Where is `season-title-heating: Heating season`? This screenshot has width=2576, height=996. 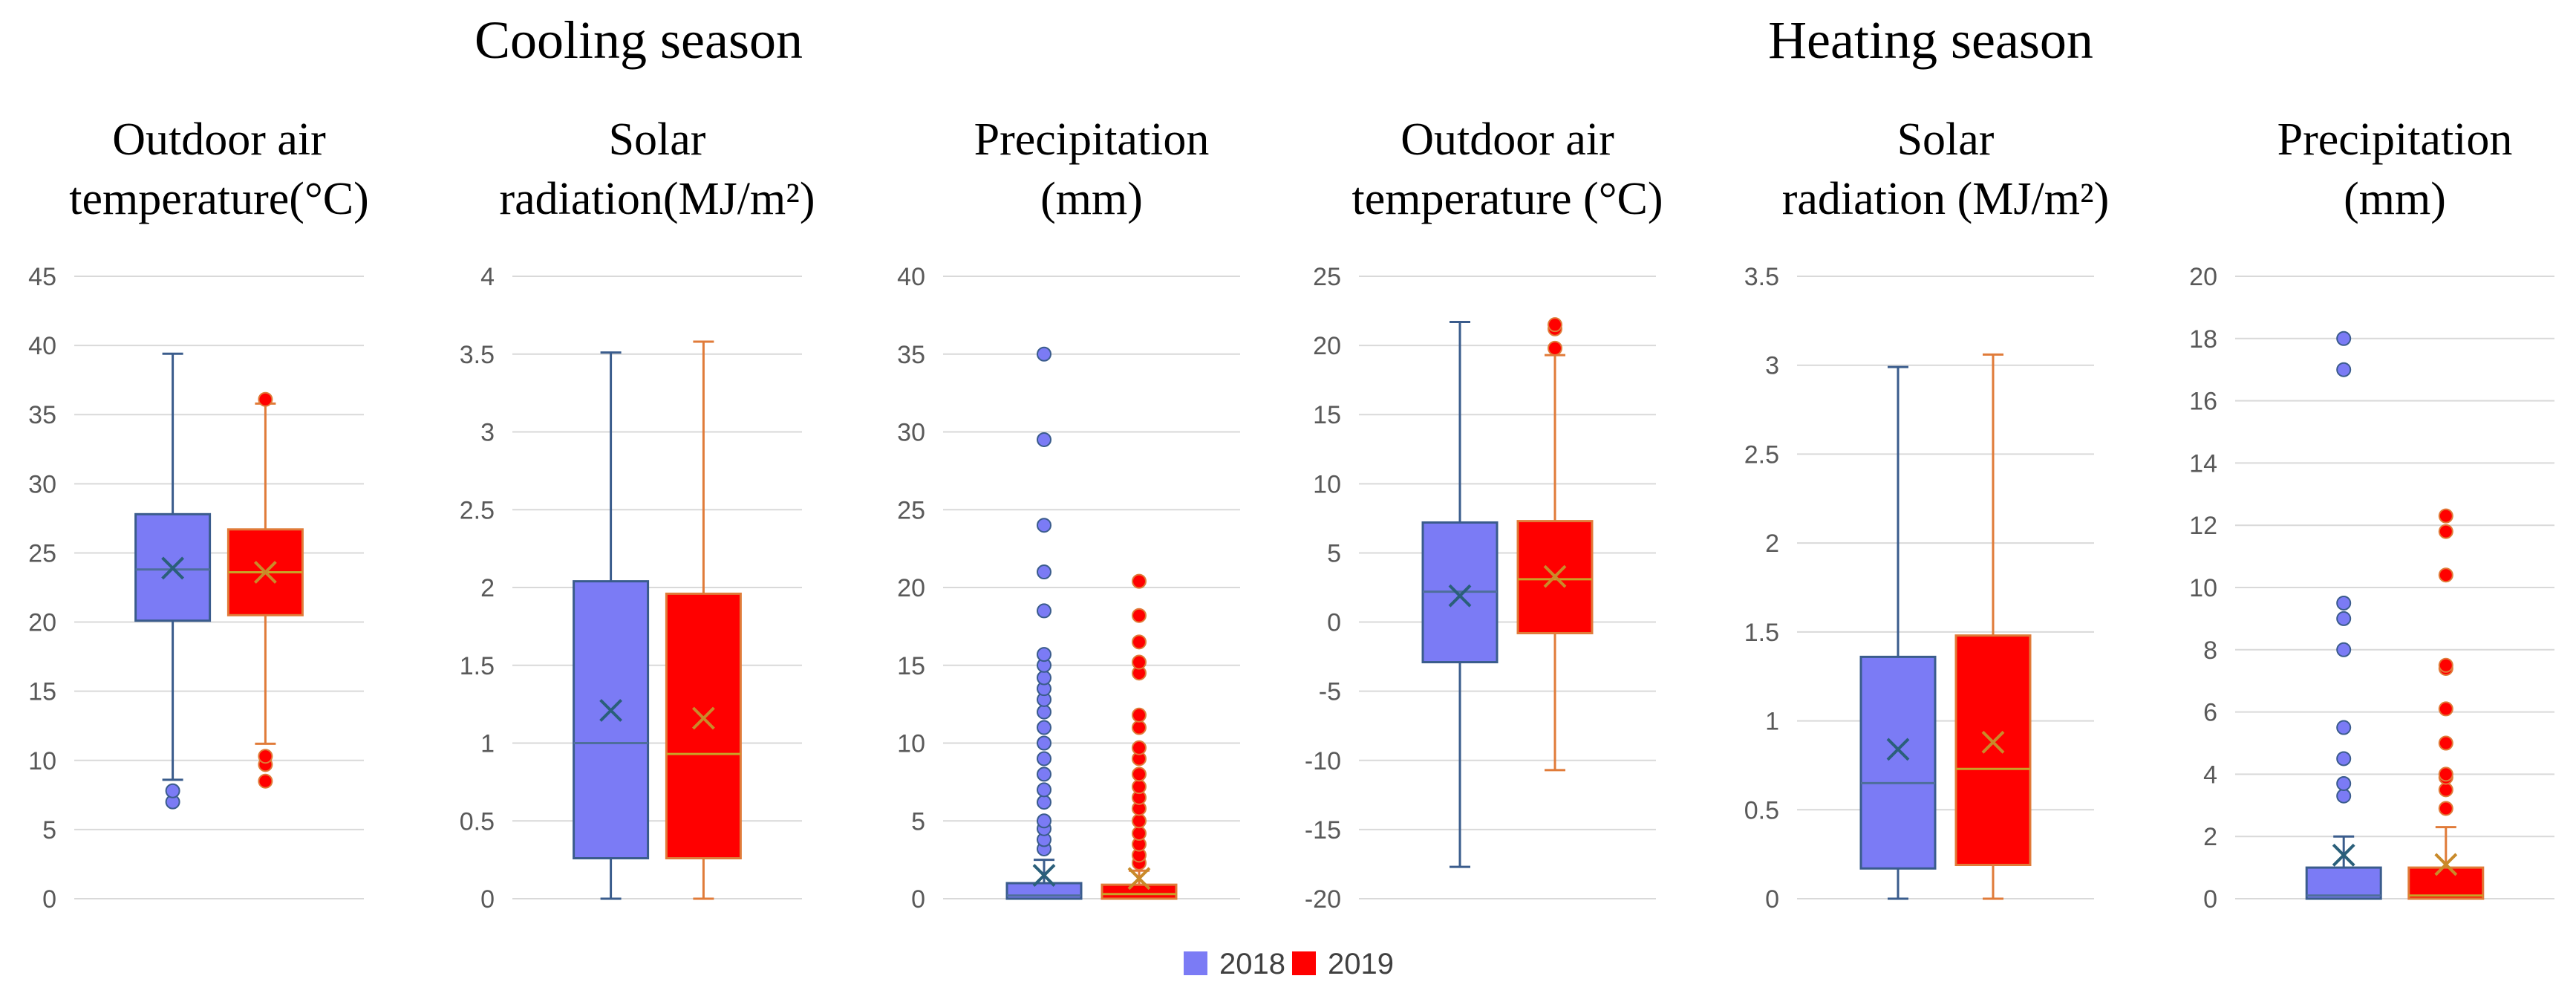 season-title-heating: Heating season is located at coordinates (1930, 40).